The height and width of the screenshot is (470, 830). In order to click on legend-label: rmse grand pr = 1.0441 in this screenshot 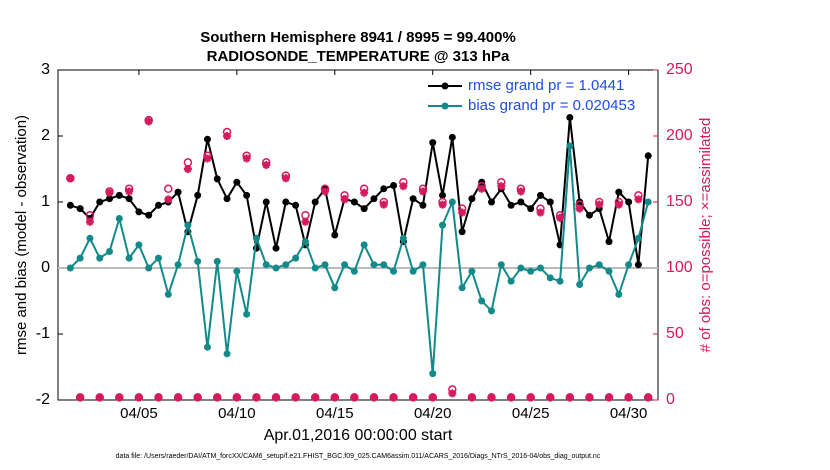, I will do `click(546, 85)`.